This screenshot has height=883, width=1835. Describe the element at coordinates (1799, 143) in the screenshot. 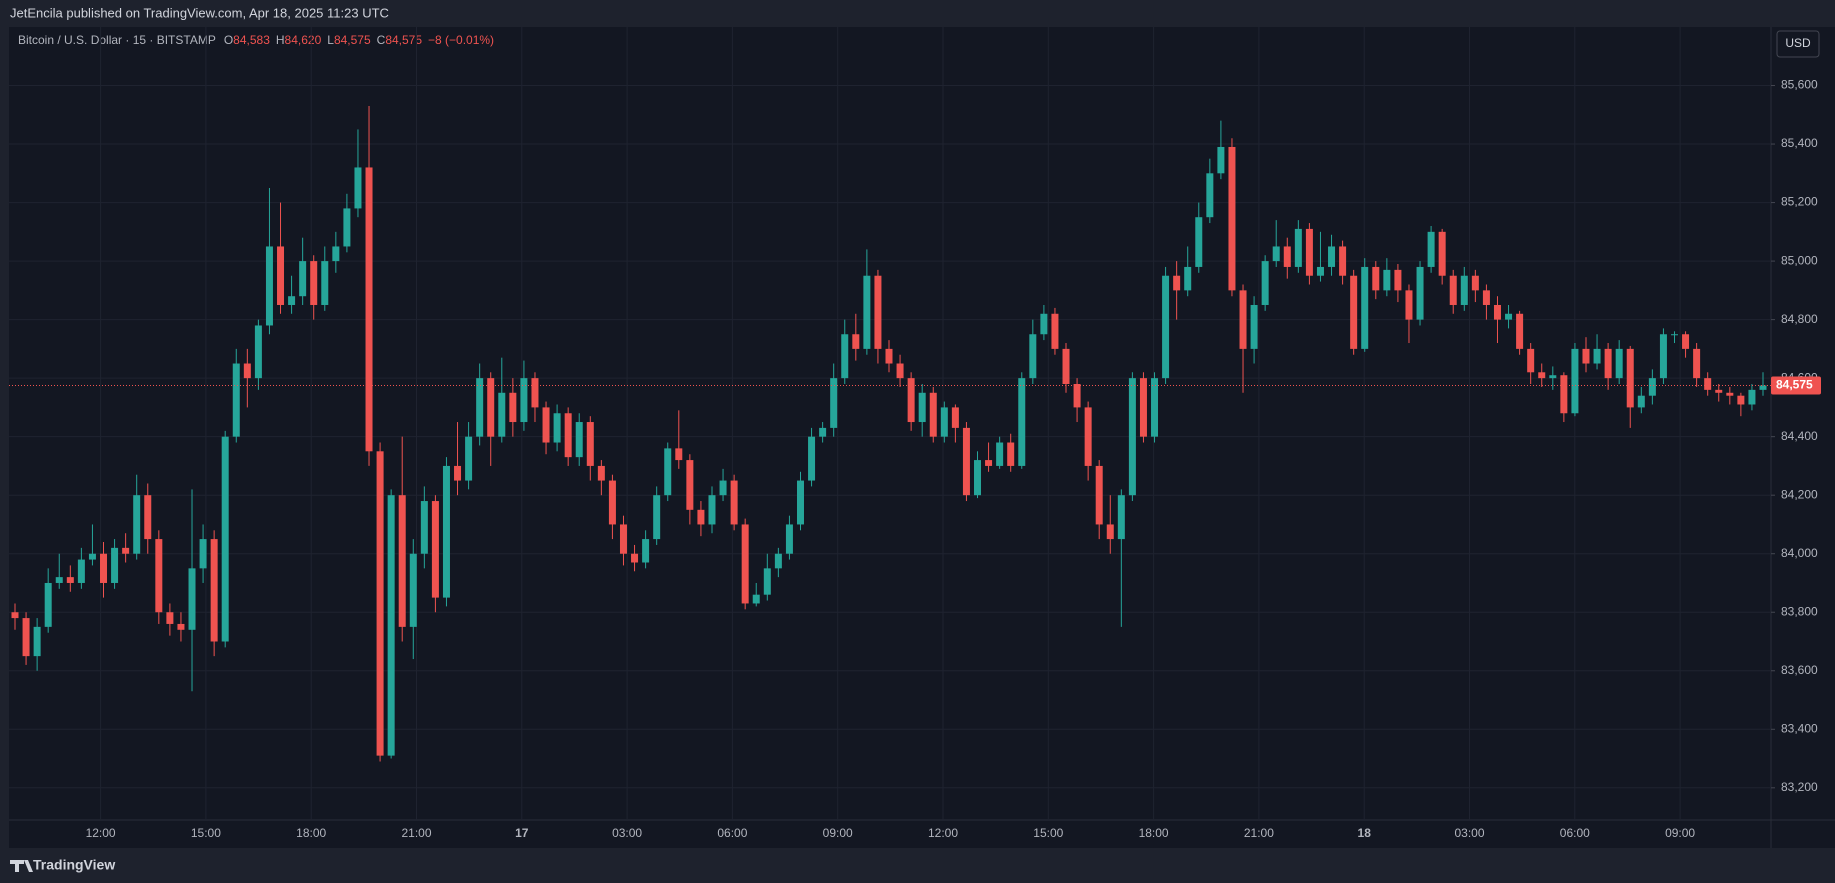

I see `y-tick-label: 85,400` at that location.